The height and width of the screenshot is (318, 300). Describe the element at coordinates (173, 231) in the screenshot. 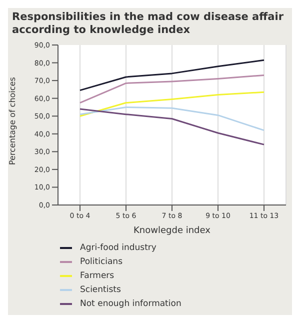

I see `x-axis-title: Knowlegde index` at that location.